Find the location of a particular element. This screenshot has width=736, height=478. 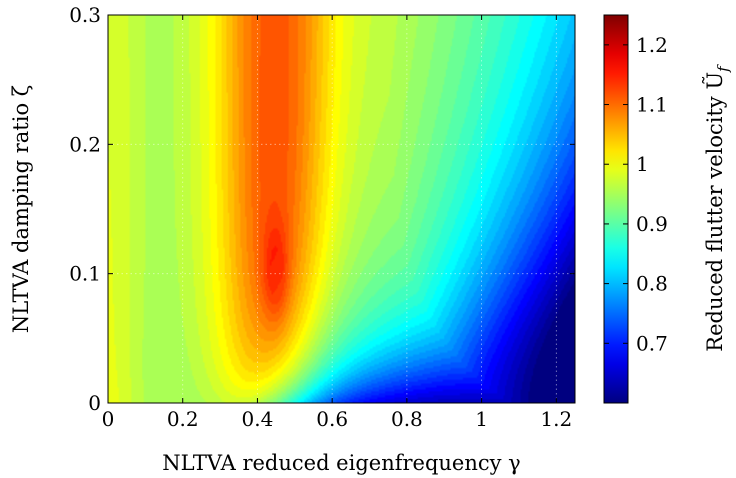

colorbar-label: Reduced flutter velocity Ũf is located at coordinates (717, 208).